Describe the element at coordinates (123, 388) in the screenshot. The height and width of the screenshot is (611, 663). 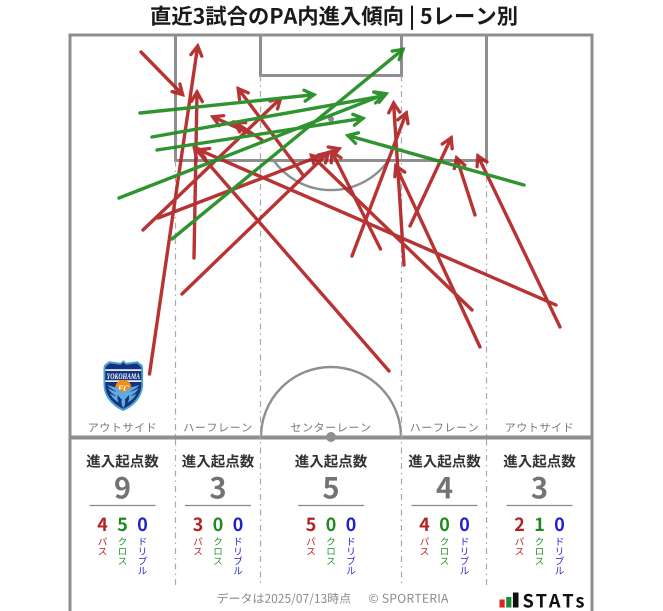
I see `svg-text: FC` at that location.